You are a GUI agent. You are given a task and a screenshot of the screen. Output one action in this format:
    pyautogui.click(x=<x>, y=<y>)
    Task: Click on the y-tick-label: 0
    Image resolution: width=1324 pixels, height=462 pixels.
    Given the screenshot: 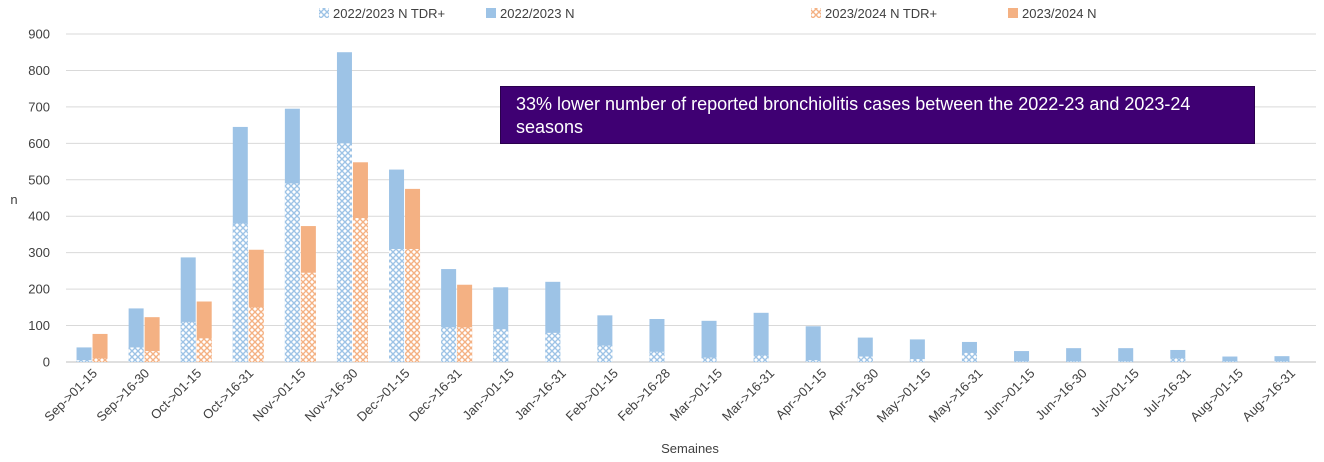 What is the action you would take?
    pyautogui.click(x=46, y=362)
    